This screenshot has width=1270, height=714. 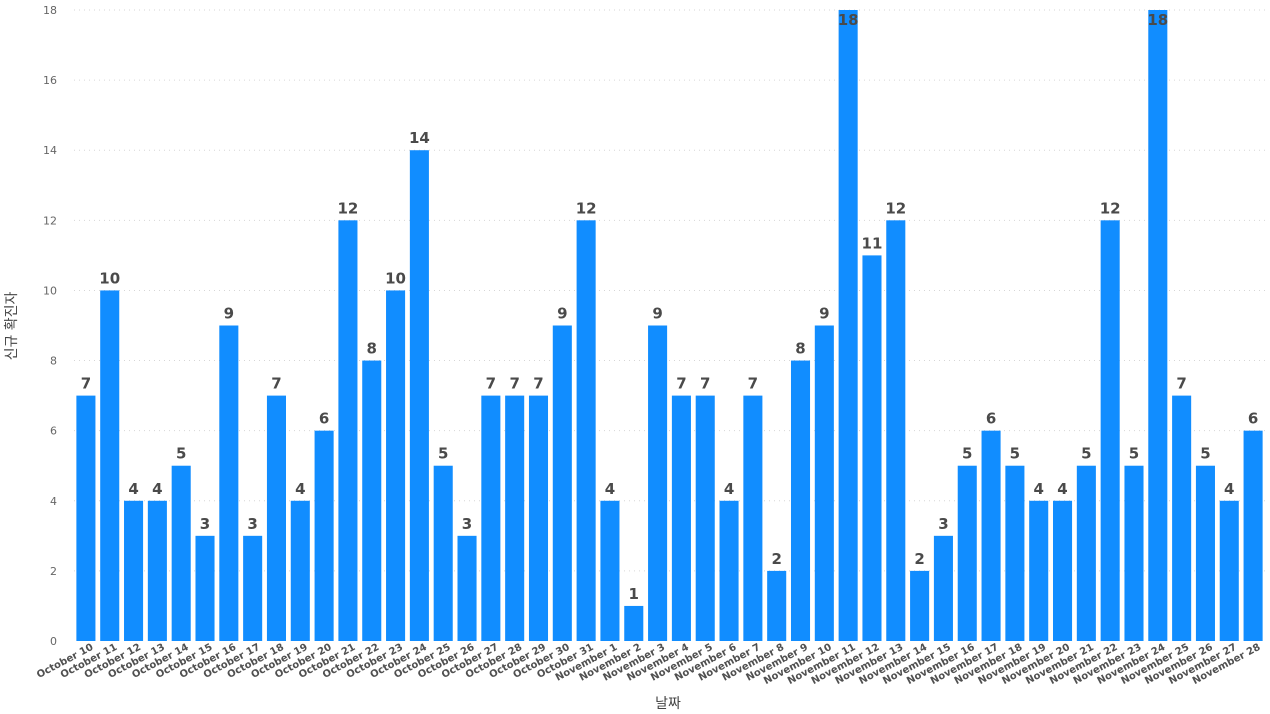 What do you see at coordinates (419, 138) in the screenshot?
I see `data-label: 14` at bounding box center [419, 138].